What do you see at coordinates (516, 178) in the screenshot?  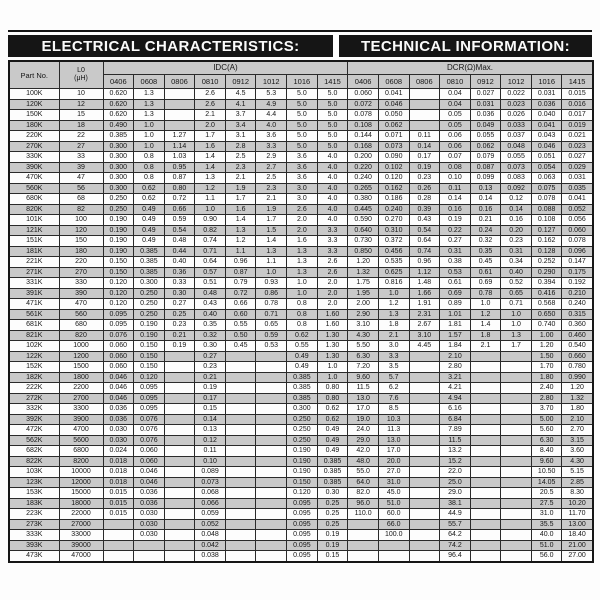 I see `dcr-1012-cell: 0.083` at bounding box center [516, 178].